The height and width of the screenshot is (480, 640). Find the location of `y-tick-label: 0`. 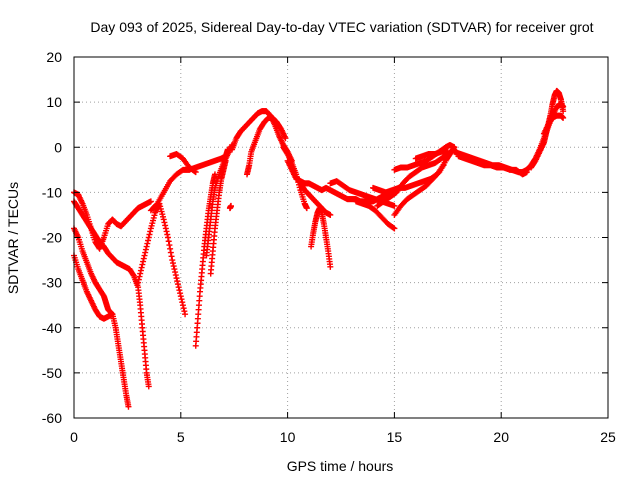

y-tick-label: 0 is located at coordinates (58, 147).